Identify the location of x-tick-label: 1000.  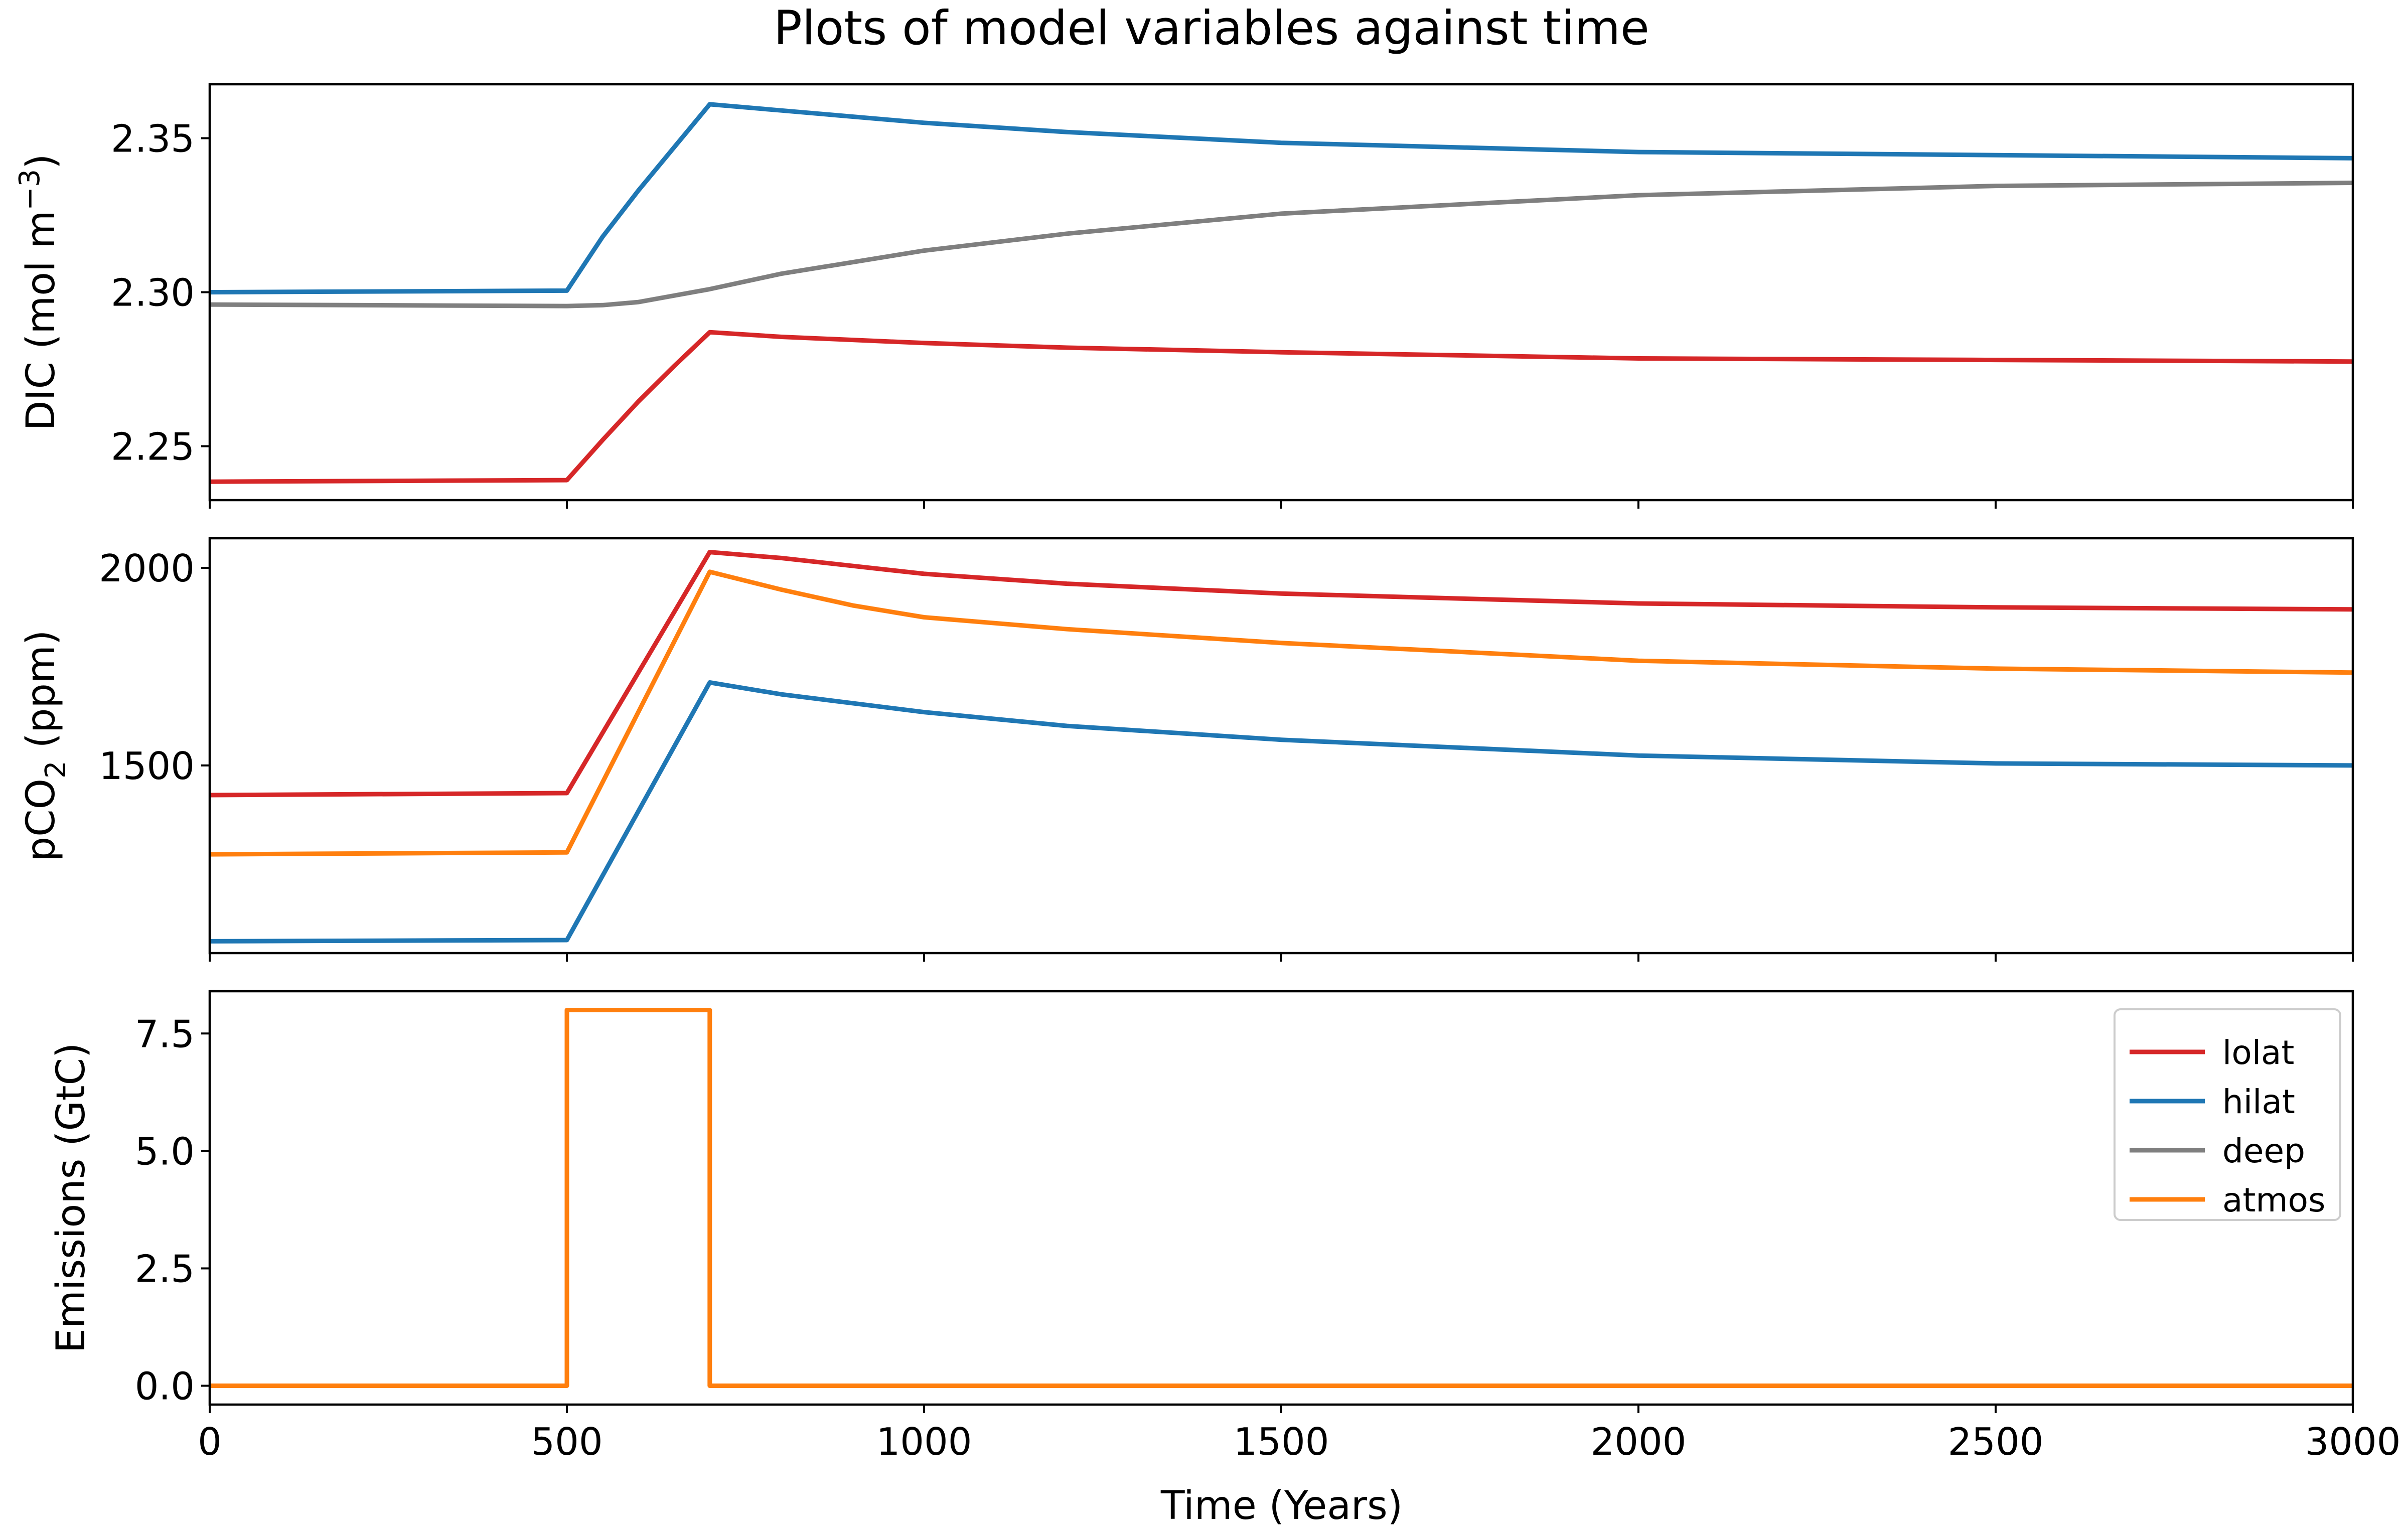
(924, 1442).